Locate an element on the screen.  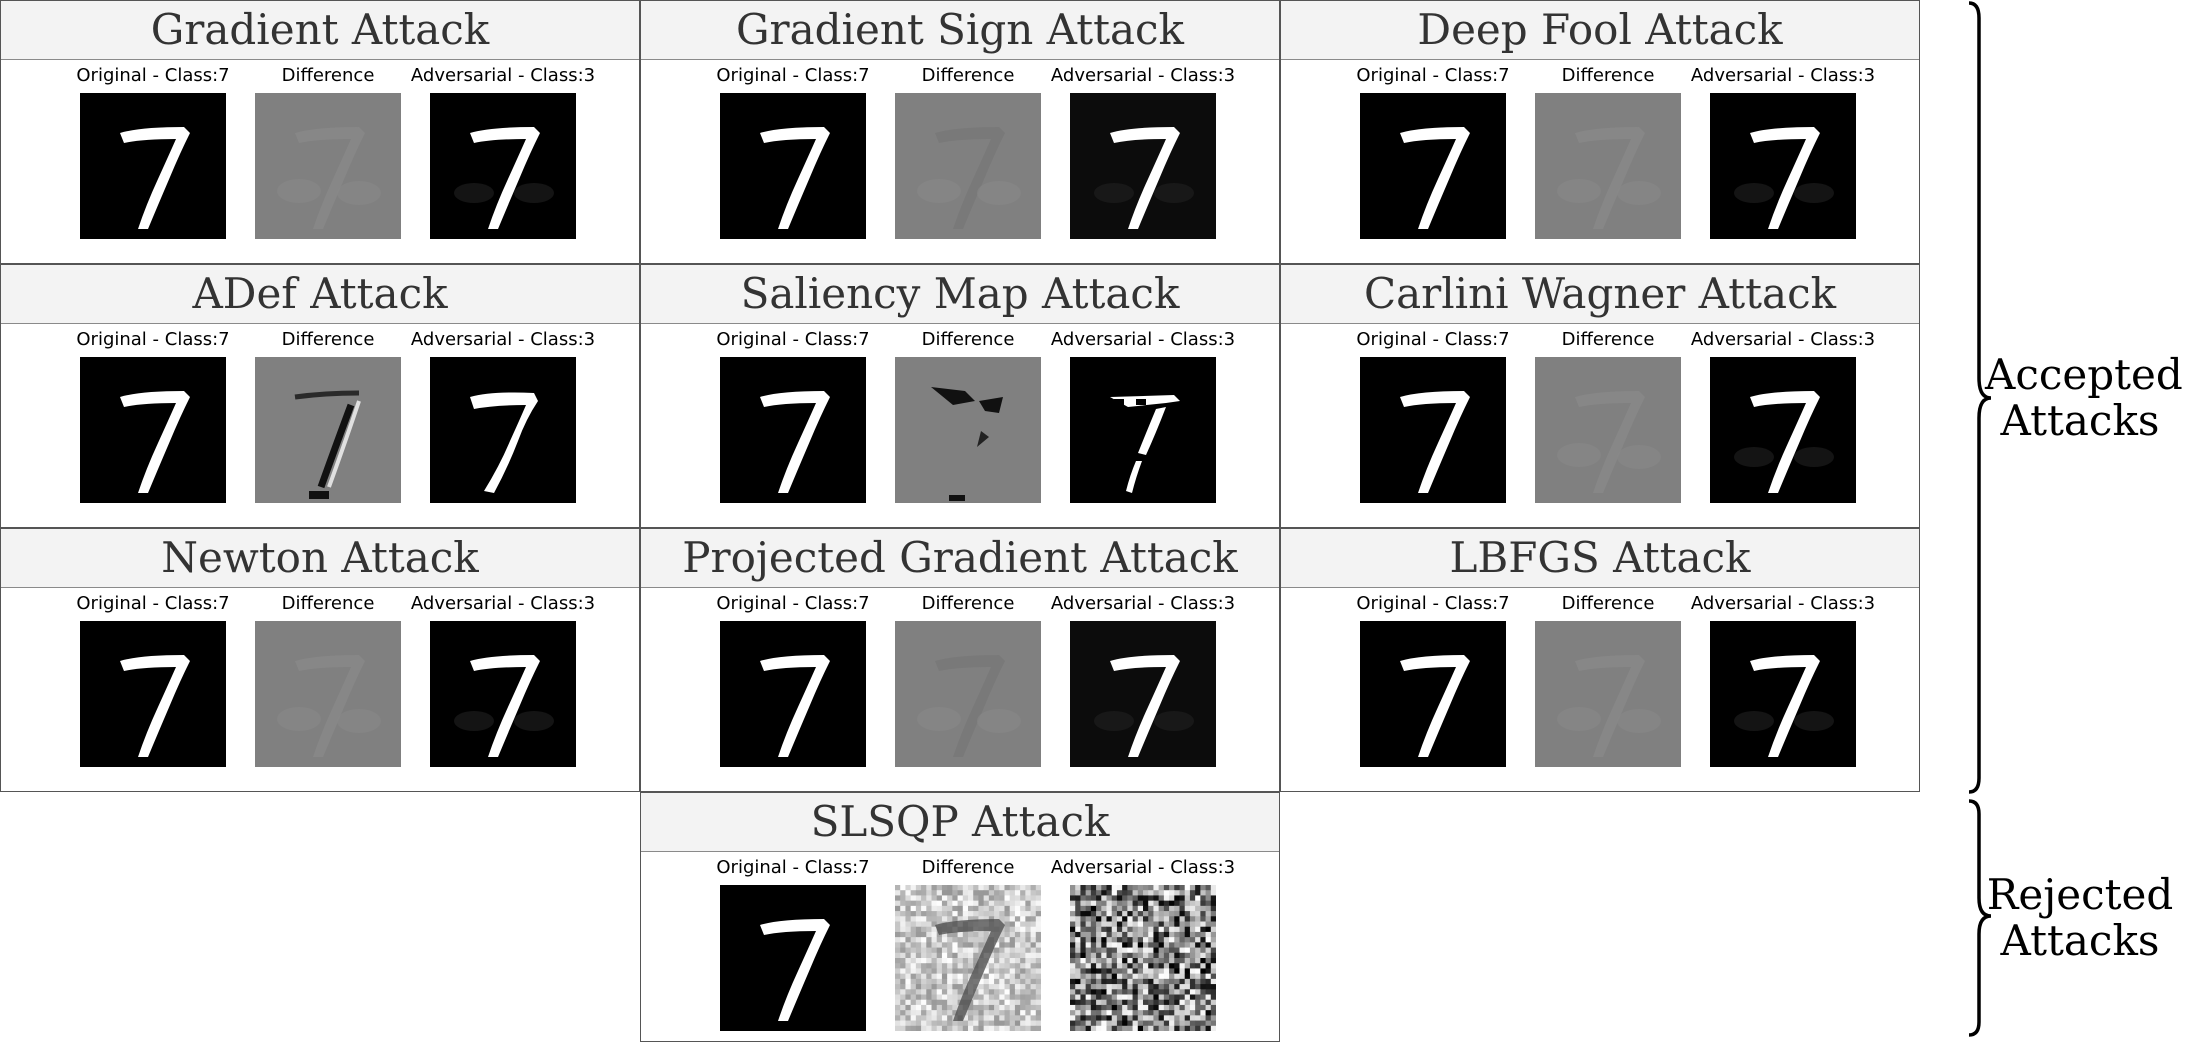
attack-panel-title: Deep Fool Attack is located at coordinates (1600, 30).